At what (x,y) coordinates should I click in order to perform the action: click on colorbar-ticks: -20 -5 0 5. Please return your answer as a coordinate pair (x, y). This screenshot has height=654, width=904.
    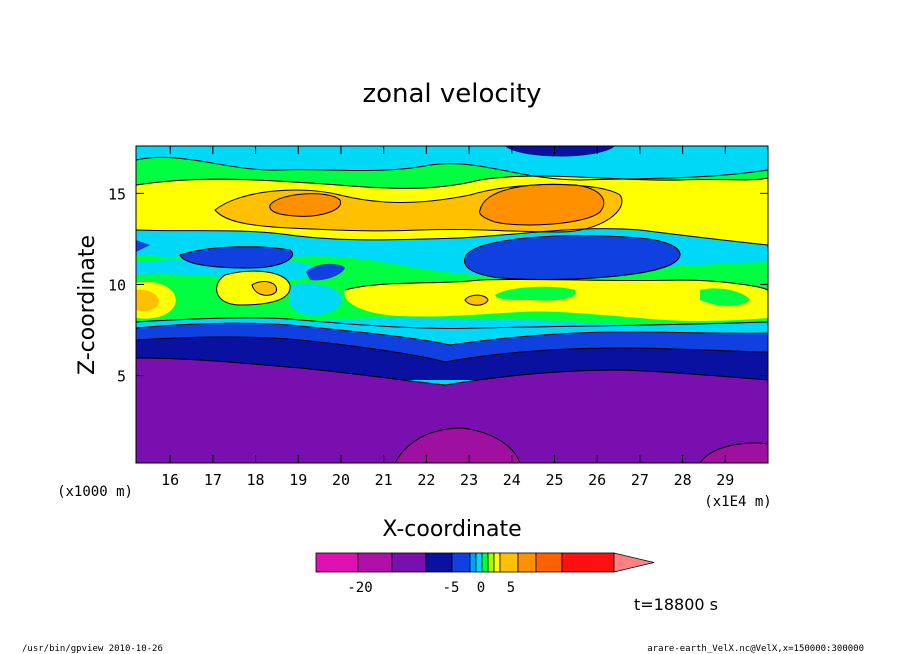
    Looking at the image, I should click on (431, 588).